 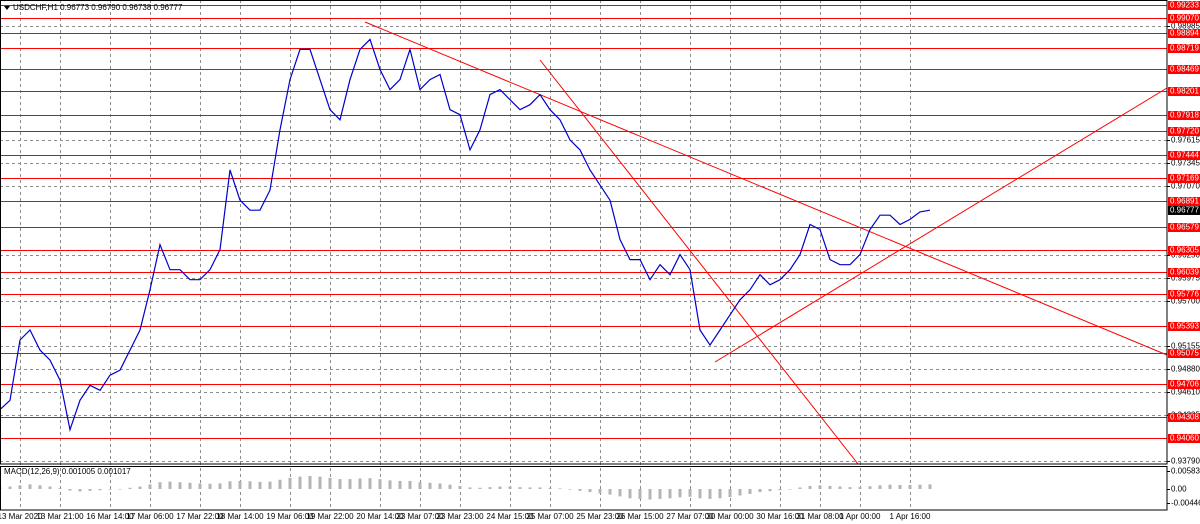 What do you see at coordinates (820, 516) in the screenshot?
I see `x-tick-label: 31 Mar 08:00` at bounding box center [820, 516].